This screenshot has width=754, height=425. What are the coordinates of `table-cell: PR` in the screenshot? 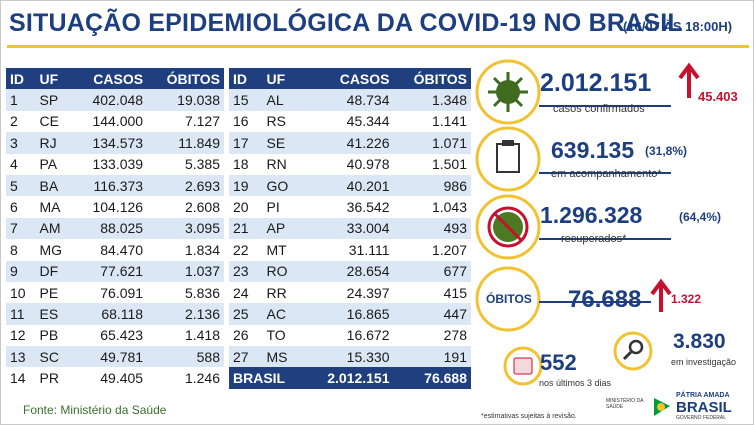 It's located at (49, 378).